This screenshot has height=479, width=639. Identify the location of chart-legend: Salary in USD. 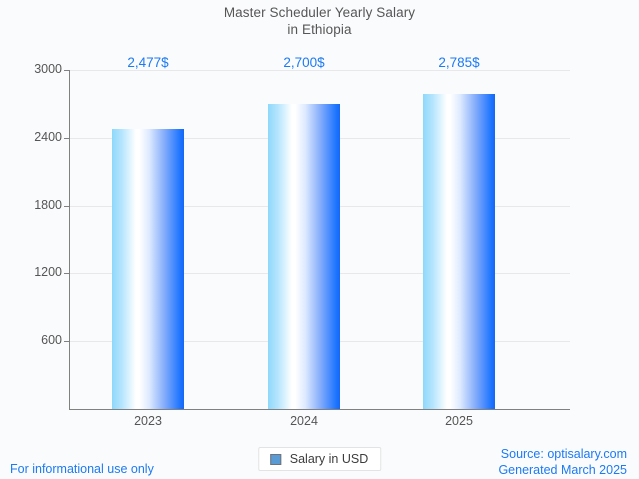
(319, 459).